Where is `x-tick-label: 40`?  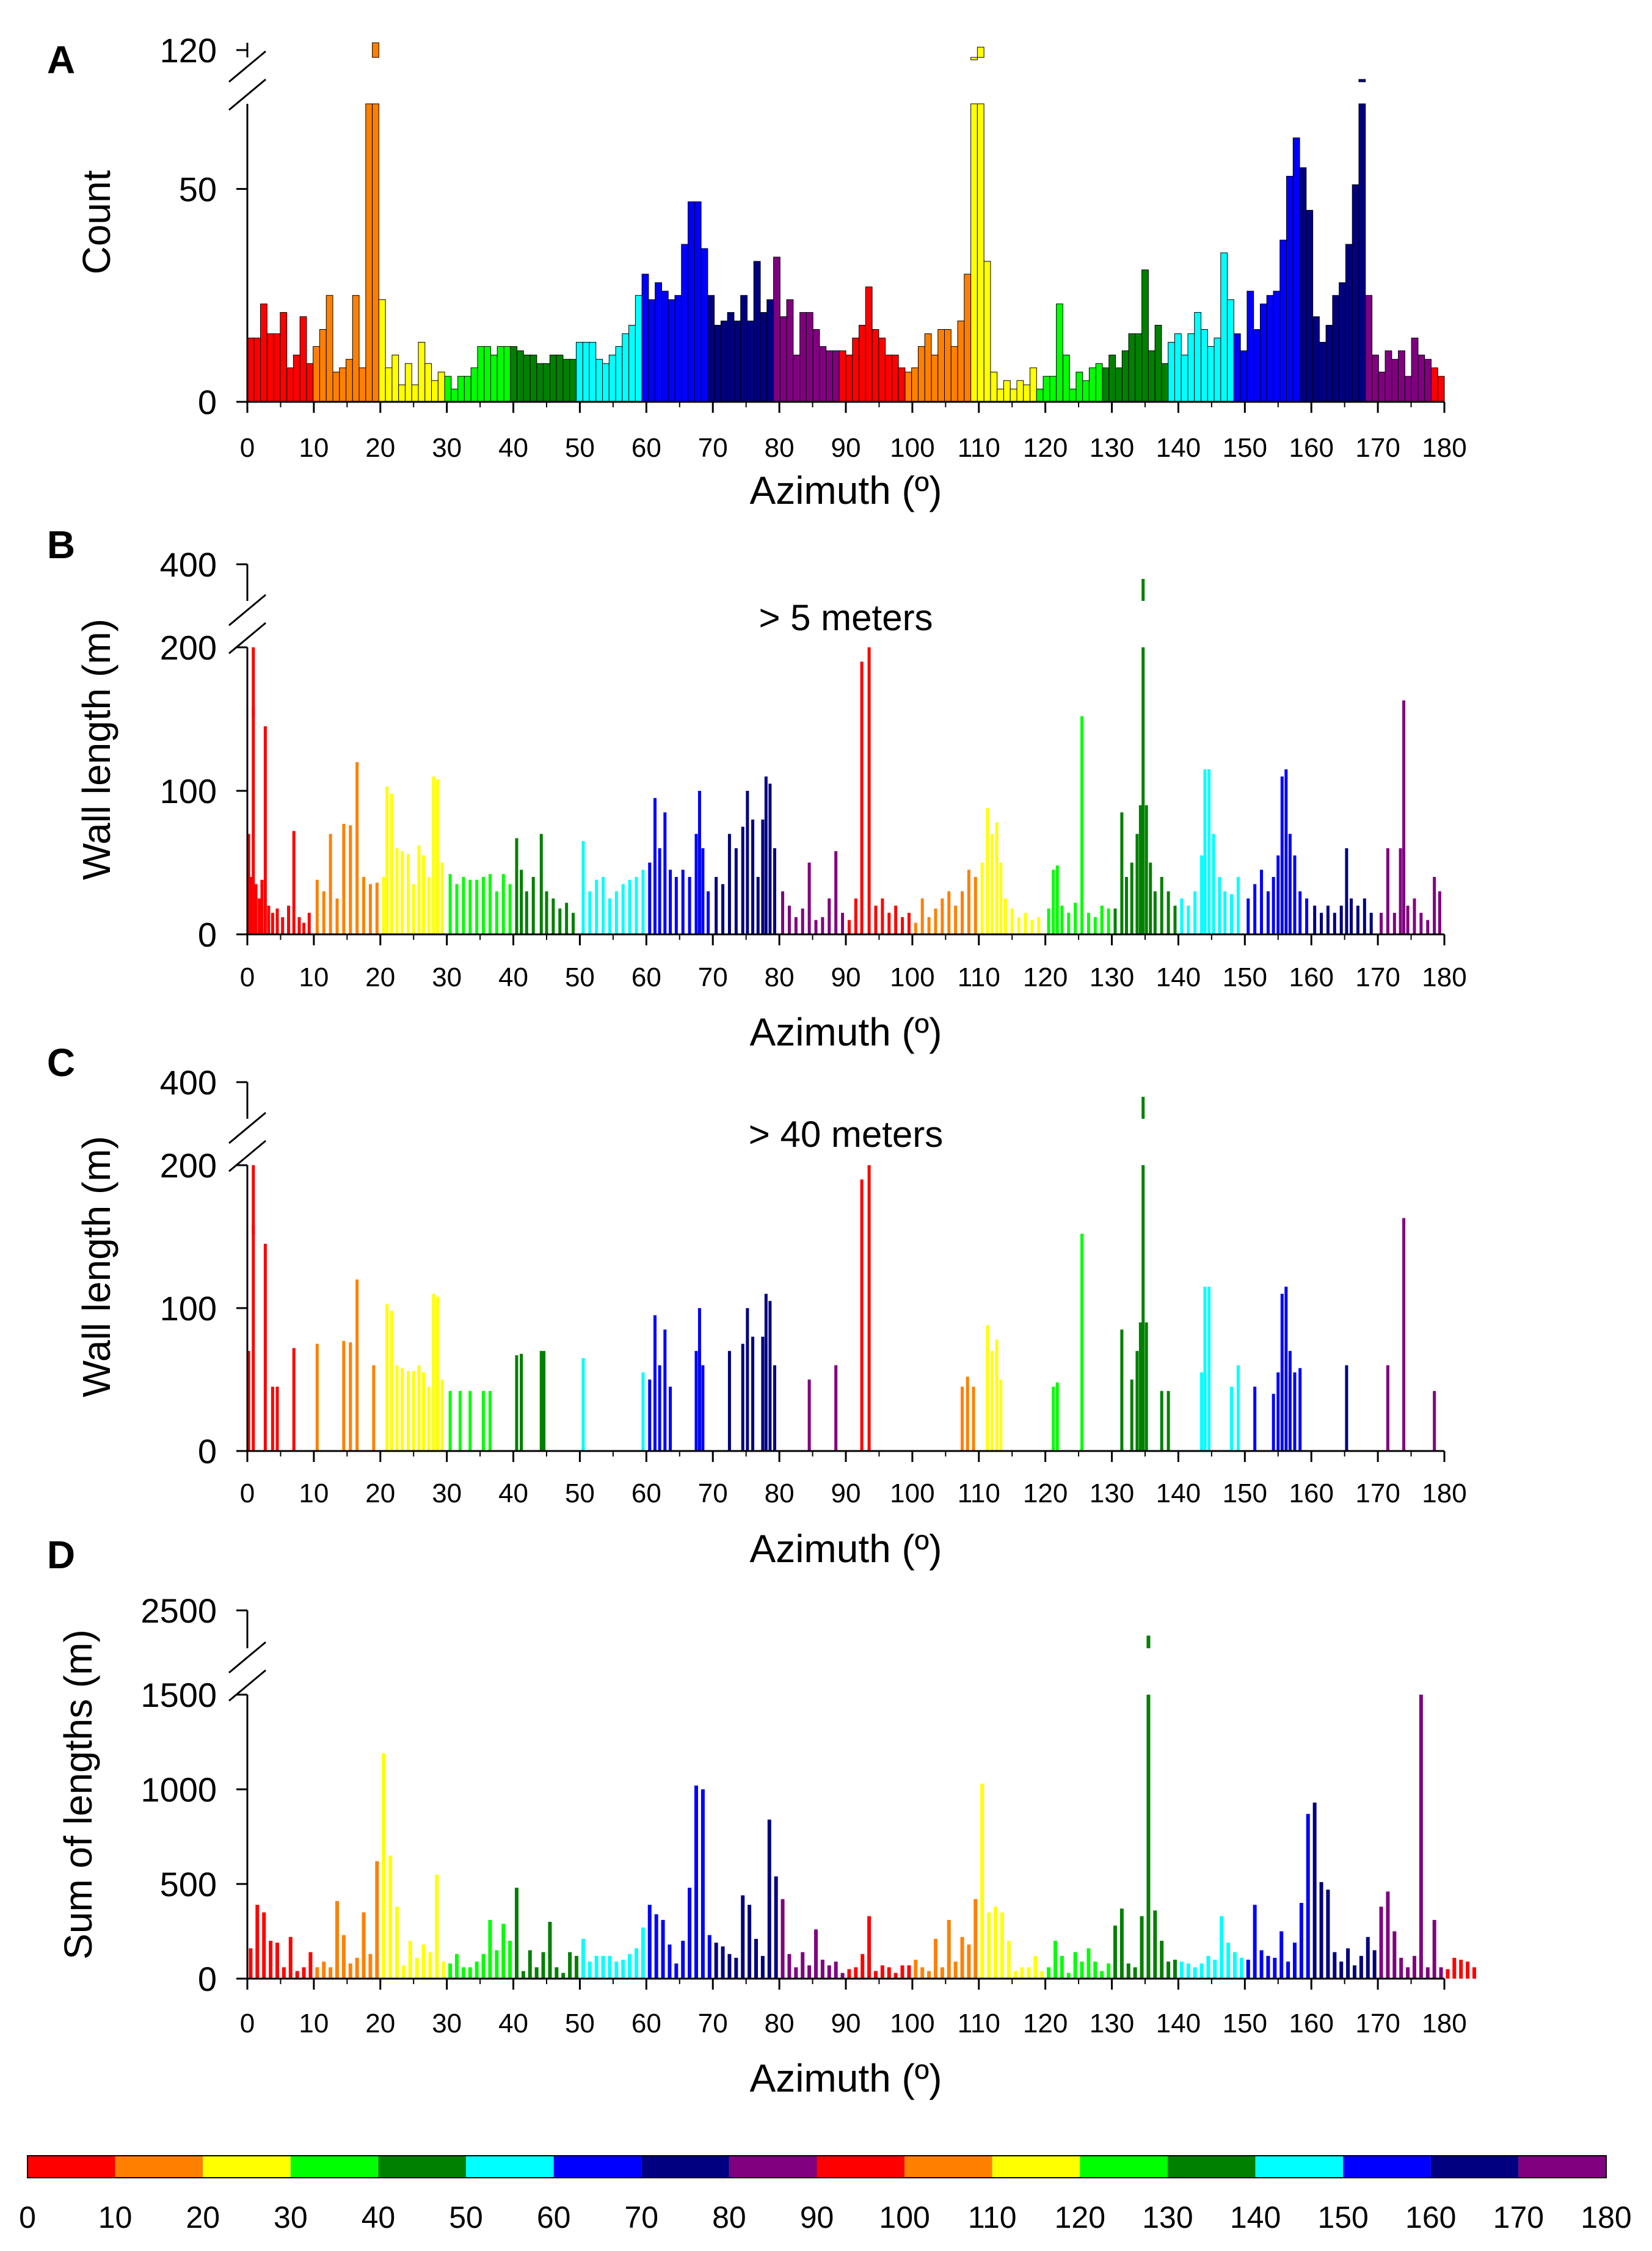
x-tick-label: 40 is located at coordinates (513, 2023).